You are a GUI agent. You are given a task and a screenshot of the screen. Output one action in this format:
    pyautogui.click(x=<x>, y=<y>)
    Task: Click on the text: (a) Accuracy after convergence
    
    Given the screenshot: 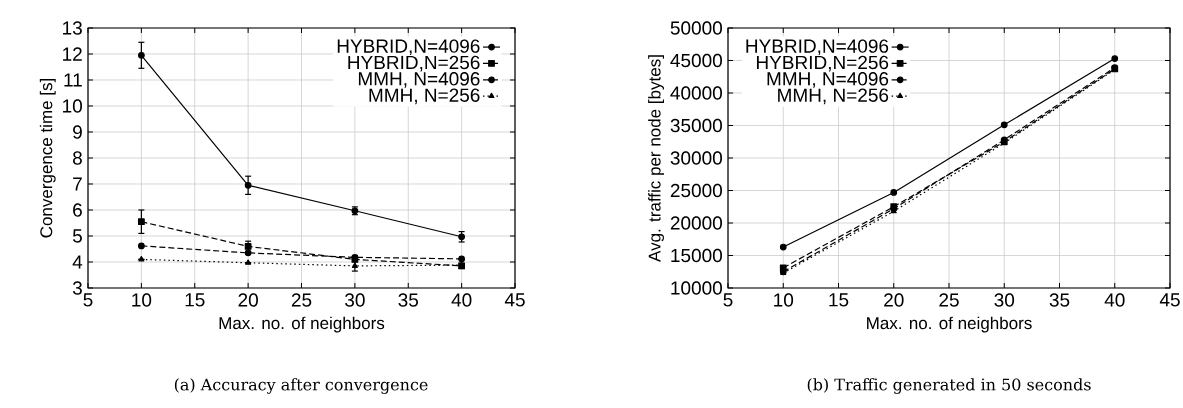 What is the action you would take?
    pyautogui.click(x=301, y=386)
    